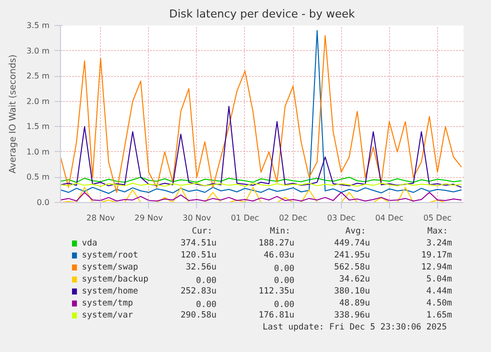 This screenshot has width=491, height=352. I want to click on text: 290.58u, so click(198, 315).